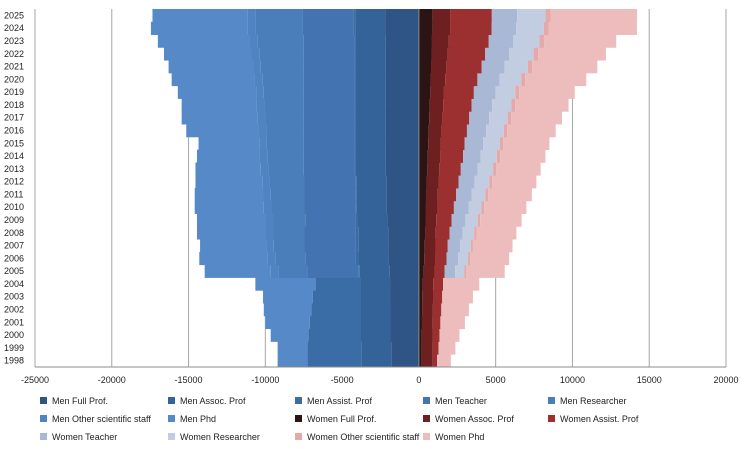 The image size is (750, 449). What do you see at coordinates (14, 361) in the screenshot?
I see `y-tick-1998: 1998` at bounding box center [14, 361].